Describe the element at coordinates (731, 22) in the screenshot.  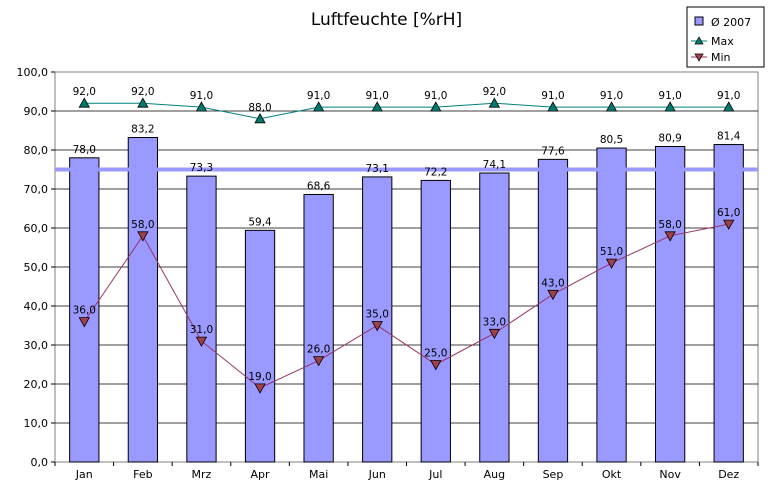
I see `legend-label: Ø 2007` at that location.